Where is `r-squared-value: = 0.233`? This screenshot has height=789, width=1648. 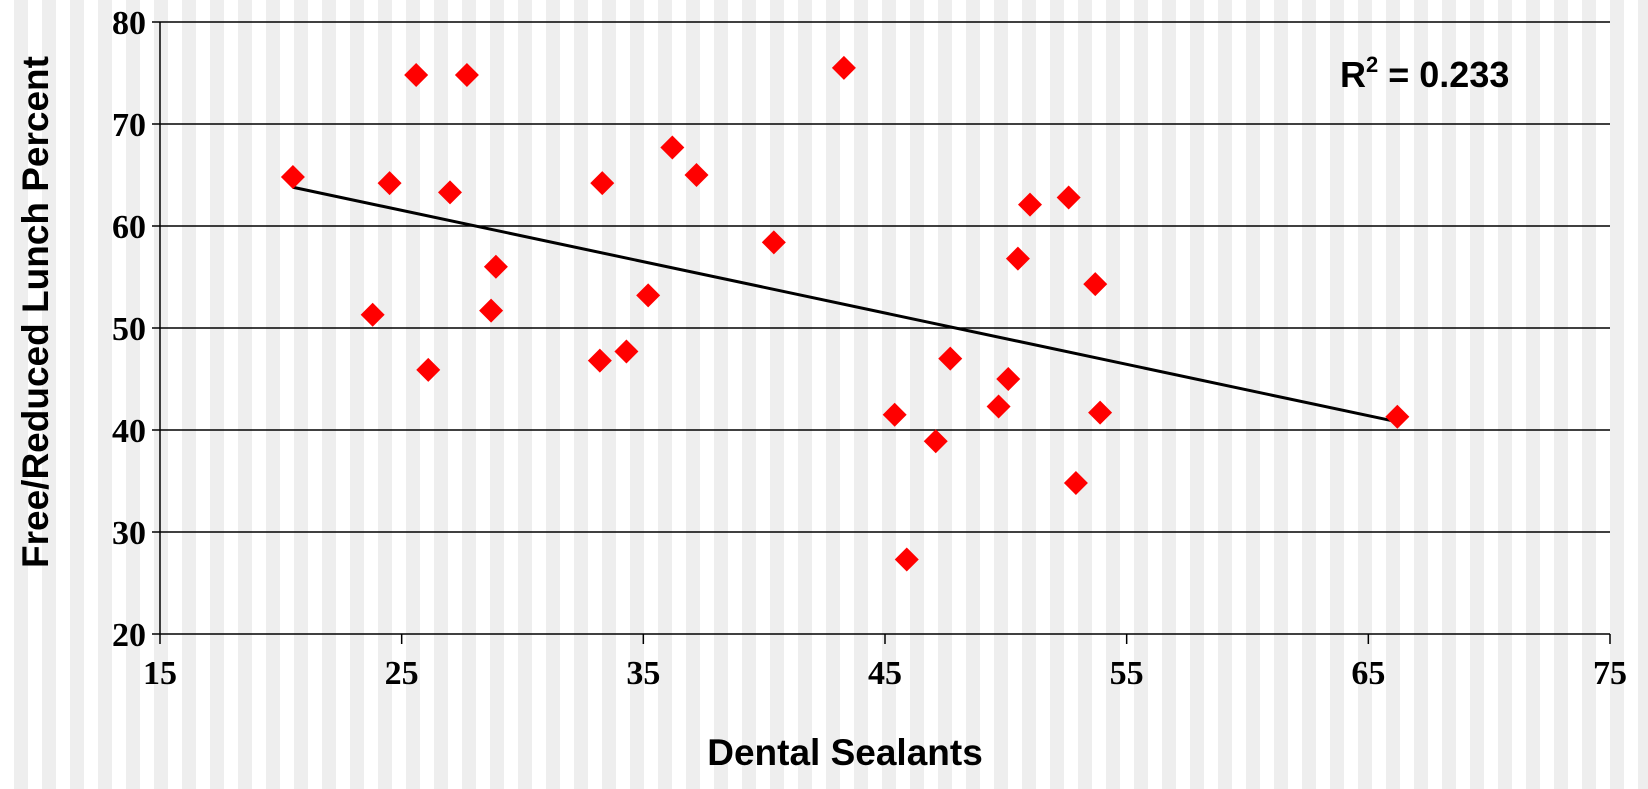 r-squared-value: = 0.233 is located at coordinates (1443, 74).